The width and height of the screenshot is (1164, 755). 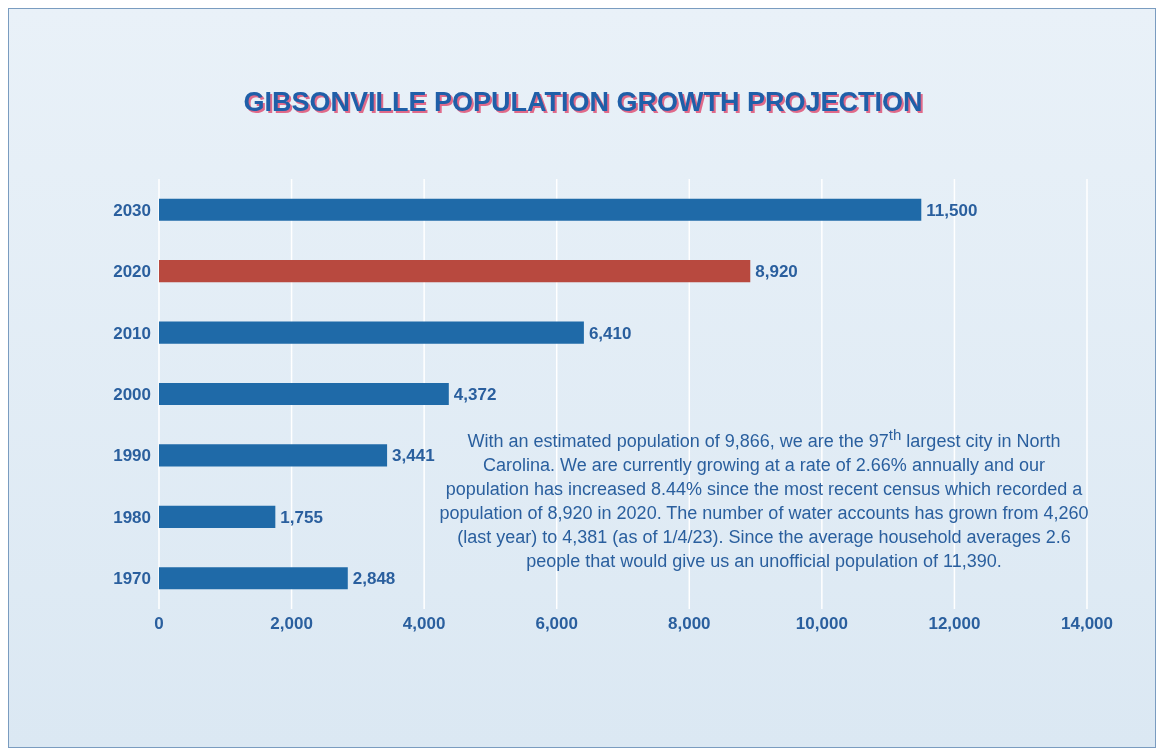 I want to click on annotation: With an estimated population of 9,866, we are the 97$^{th}$ largest city in North Carolina. We are currently growing at a rate of 2.66% annually and our population has increased 8.44% since the most recent census which recorded a population of 8,920 in 2020. The number of water accounts has grown from 4,260 (last year) to 4,381 (as of 1/4/23). Since the average household averages 2.6 people that would give us an unofficial population of 11,390., so click(x=764, y=499).